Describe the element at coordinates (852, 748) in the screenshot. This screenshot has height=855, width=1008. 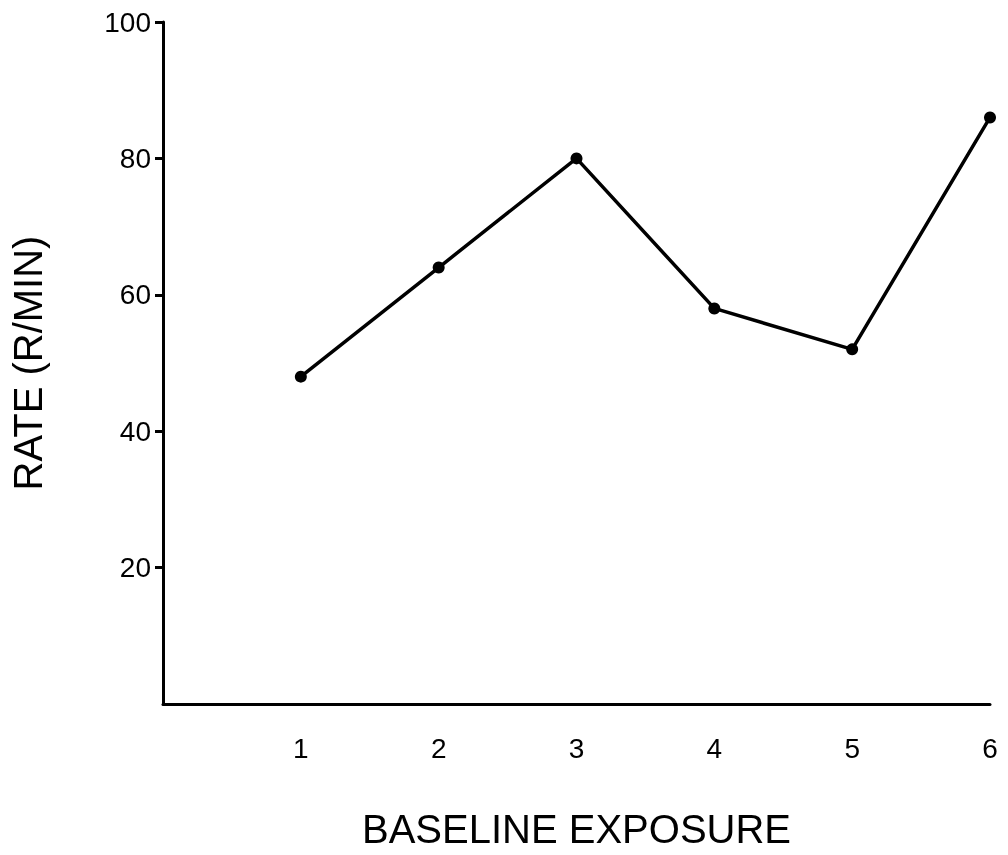
I see `x-tick-label: 5` at that location.